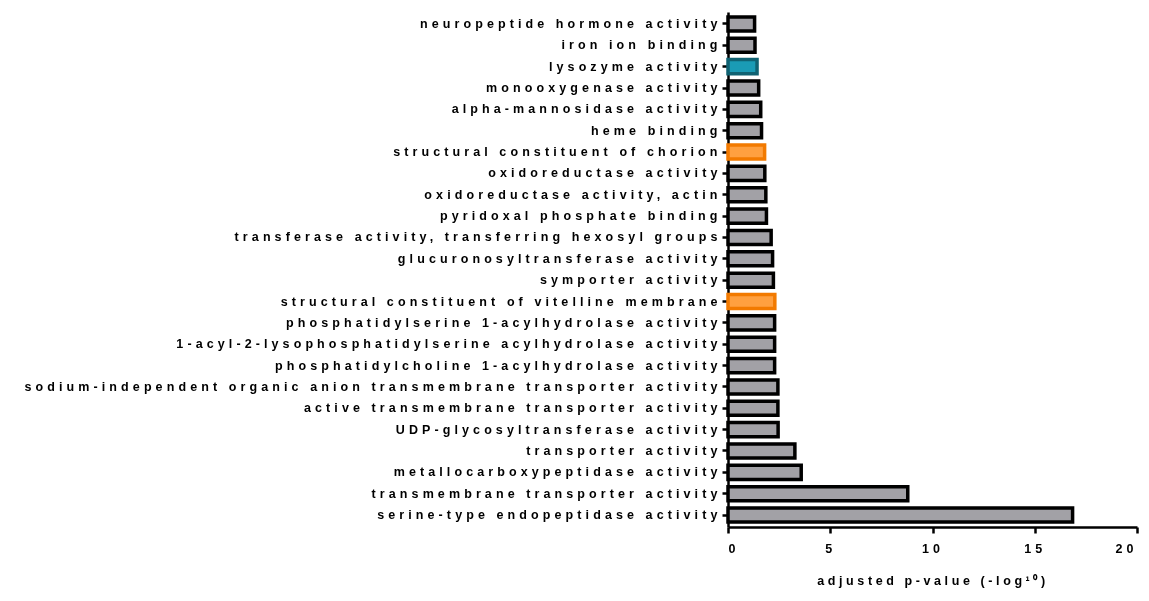 This screenshot has height=601, width=1149. What do you see at coordinates (656, 130) in the screenshot?
I see `y-tick-label: heme binding` at bounding box center [656, 130].